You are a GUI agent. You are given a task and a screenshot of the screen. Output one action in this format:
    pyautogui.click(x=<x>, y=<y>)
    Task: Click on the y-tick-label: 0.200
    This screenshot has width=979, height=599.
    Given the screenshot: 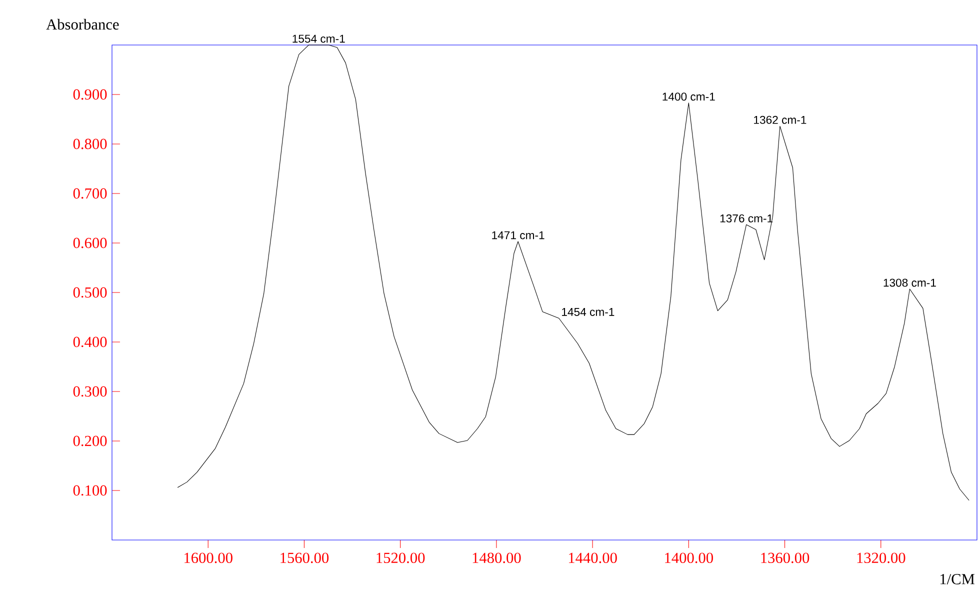 What is the action you would take?
    pyautogui.click(x=90, y=441)
    